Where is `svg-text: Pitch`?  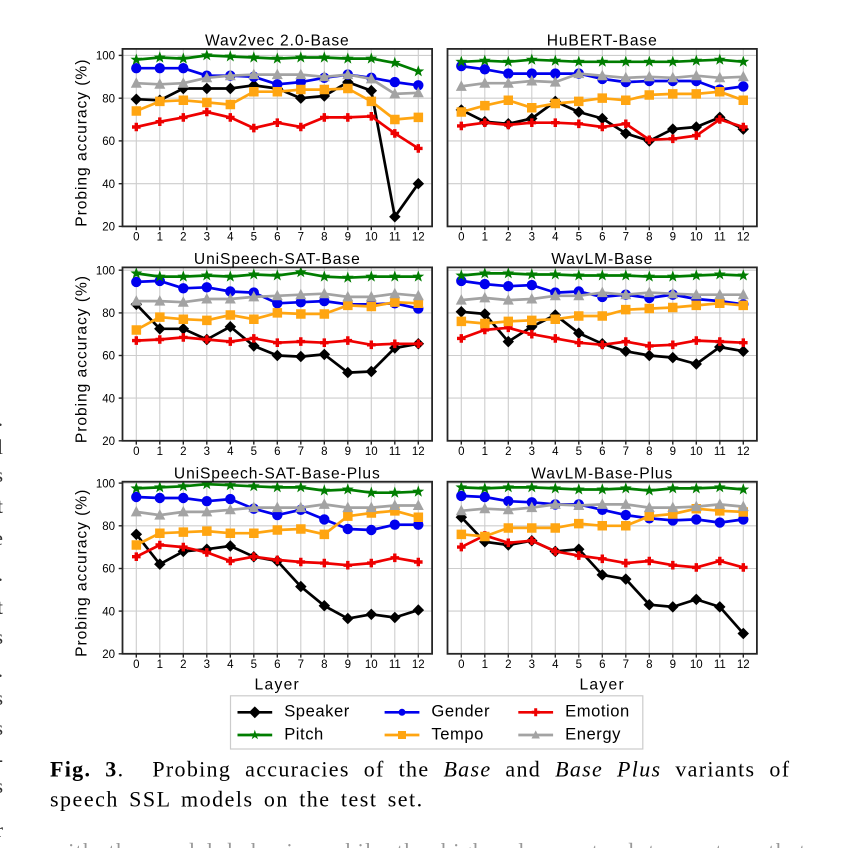
svg-text: Pitch is located at coordinates (304, 733).